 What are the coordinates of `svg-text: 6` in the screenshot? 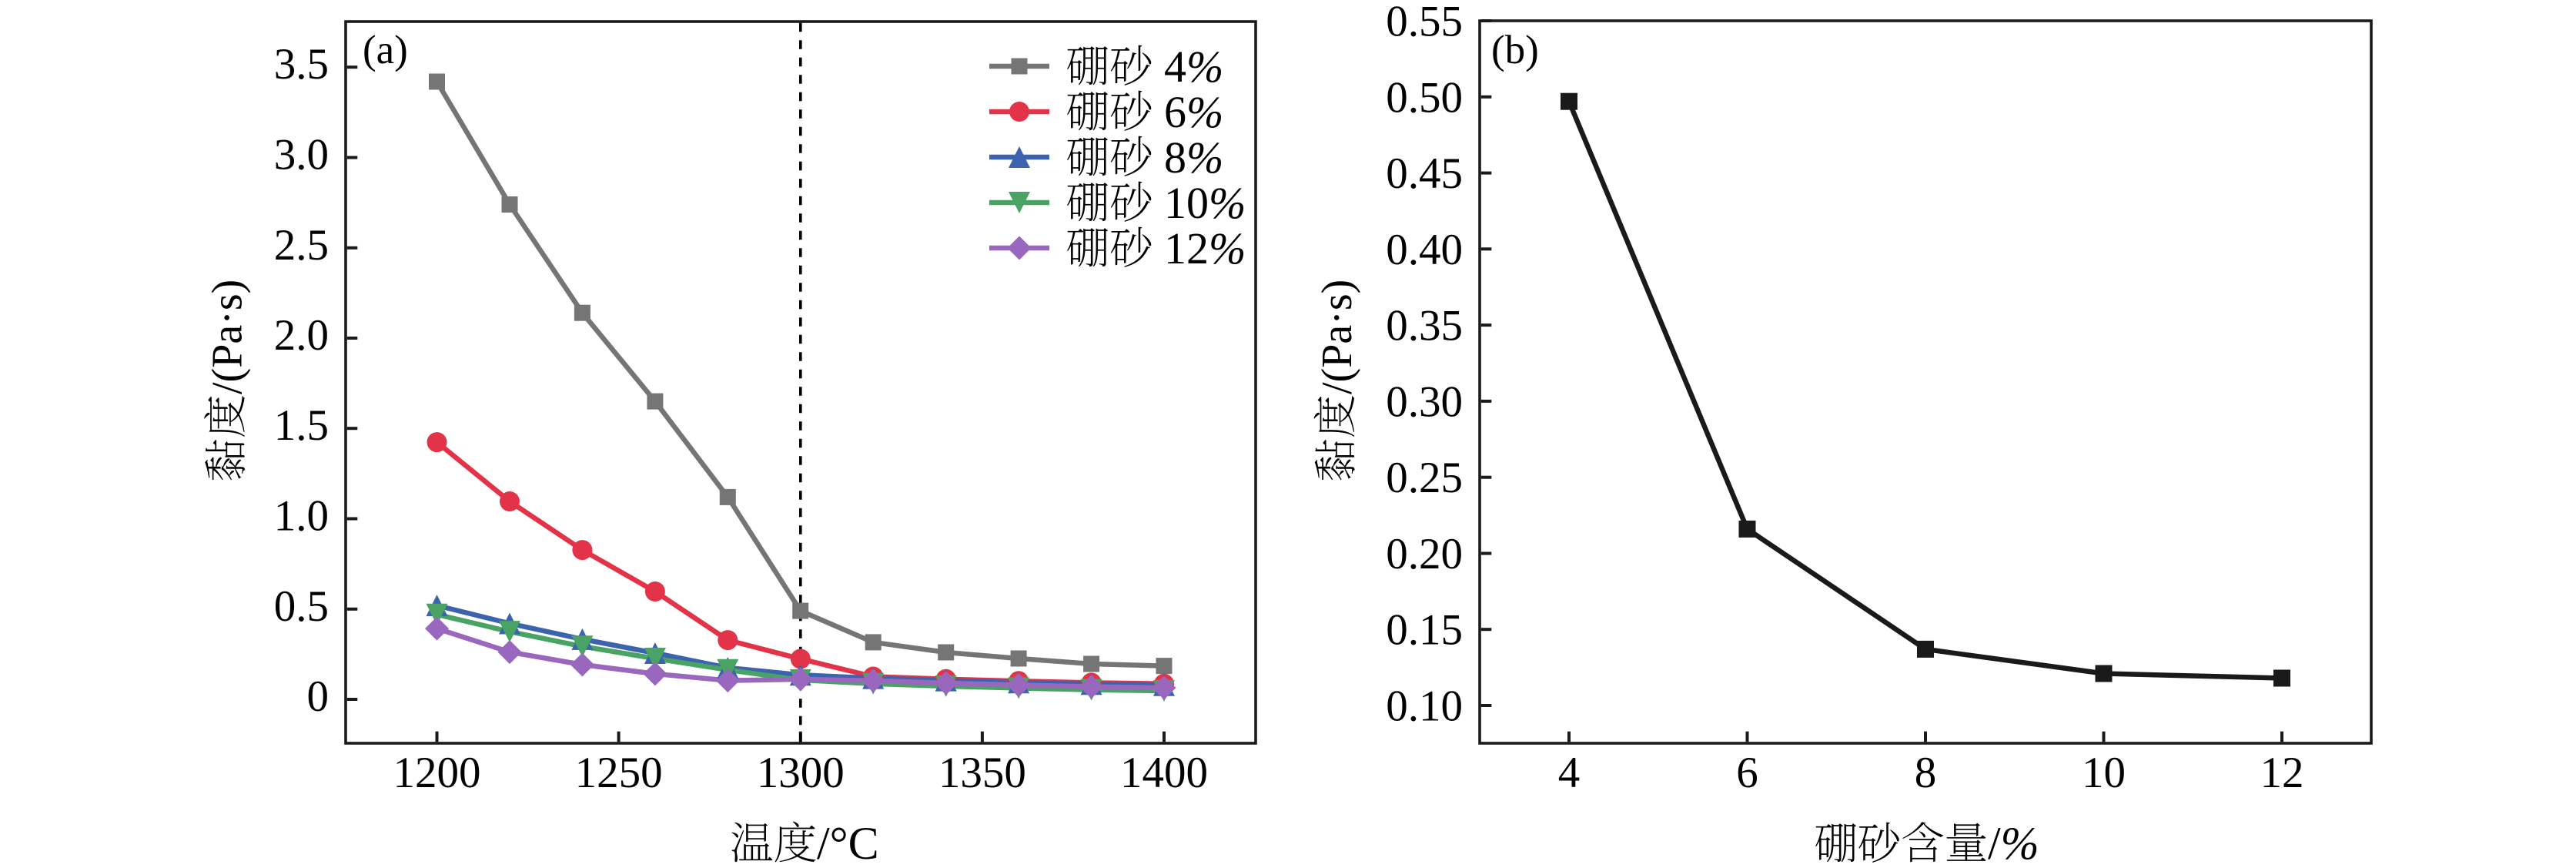 It's located at (1747, 773).